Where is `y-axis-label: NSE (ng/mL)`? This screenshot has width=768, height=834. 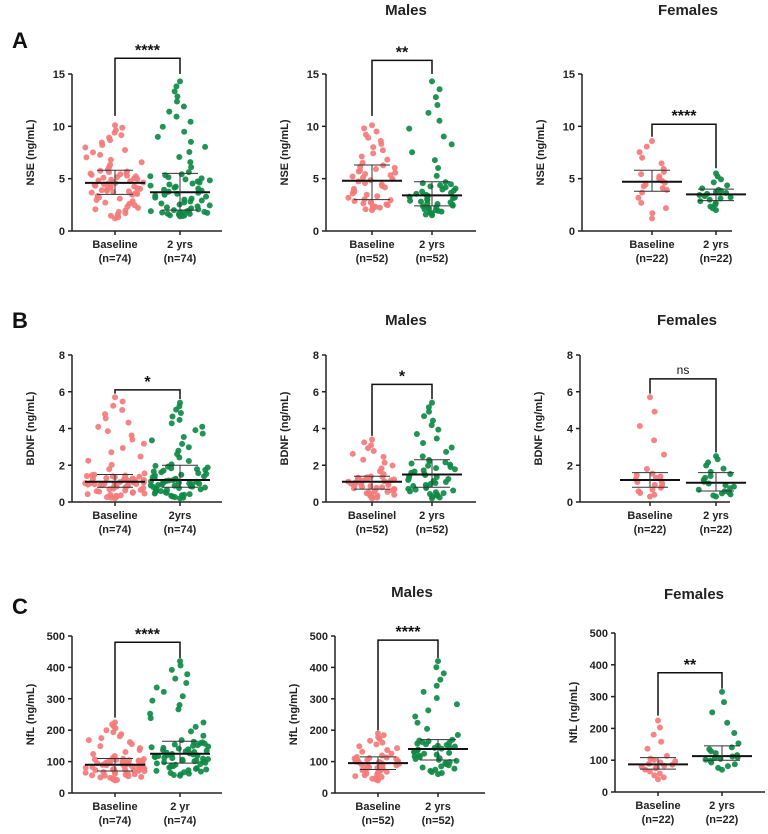
y-axis-label: NSE (ng/mL) is located at coordinates (31, 152).